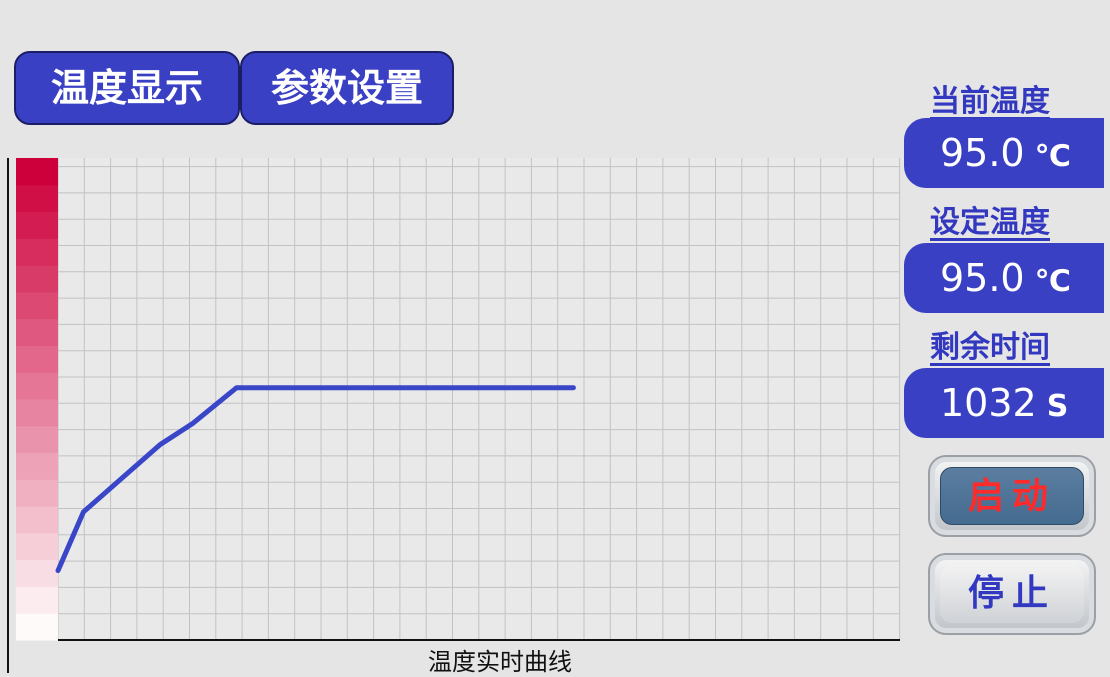 Image resolution: width=1110 pixels, height=677 pixels. I want to click on current-temp-readout: 95.0 ℃, so click(1004, 153).